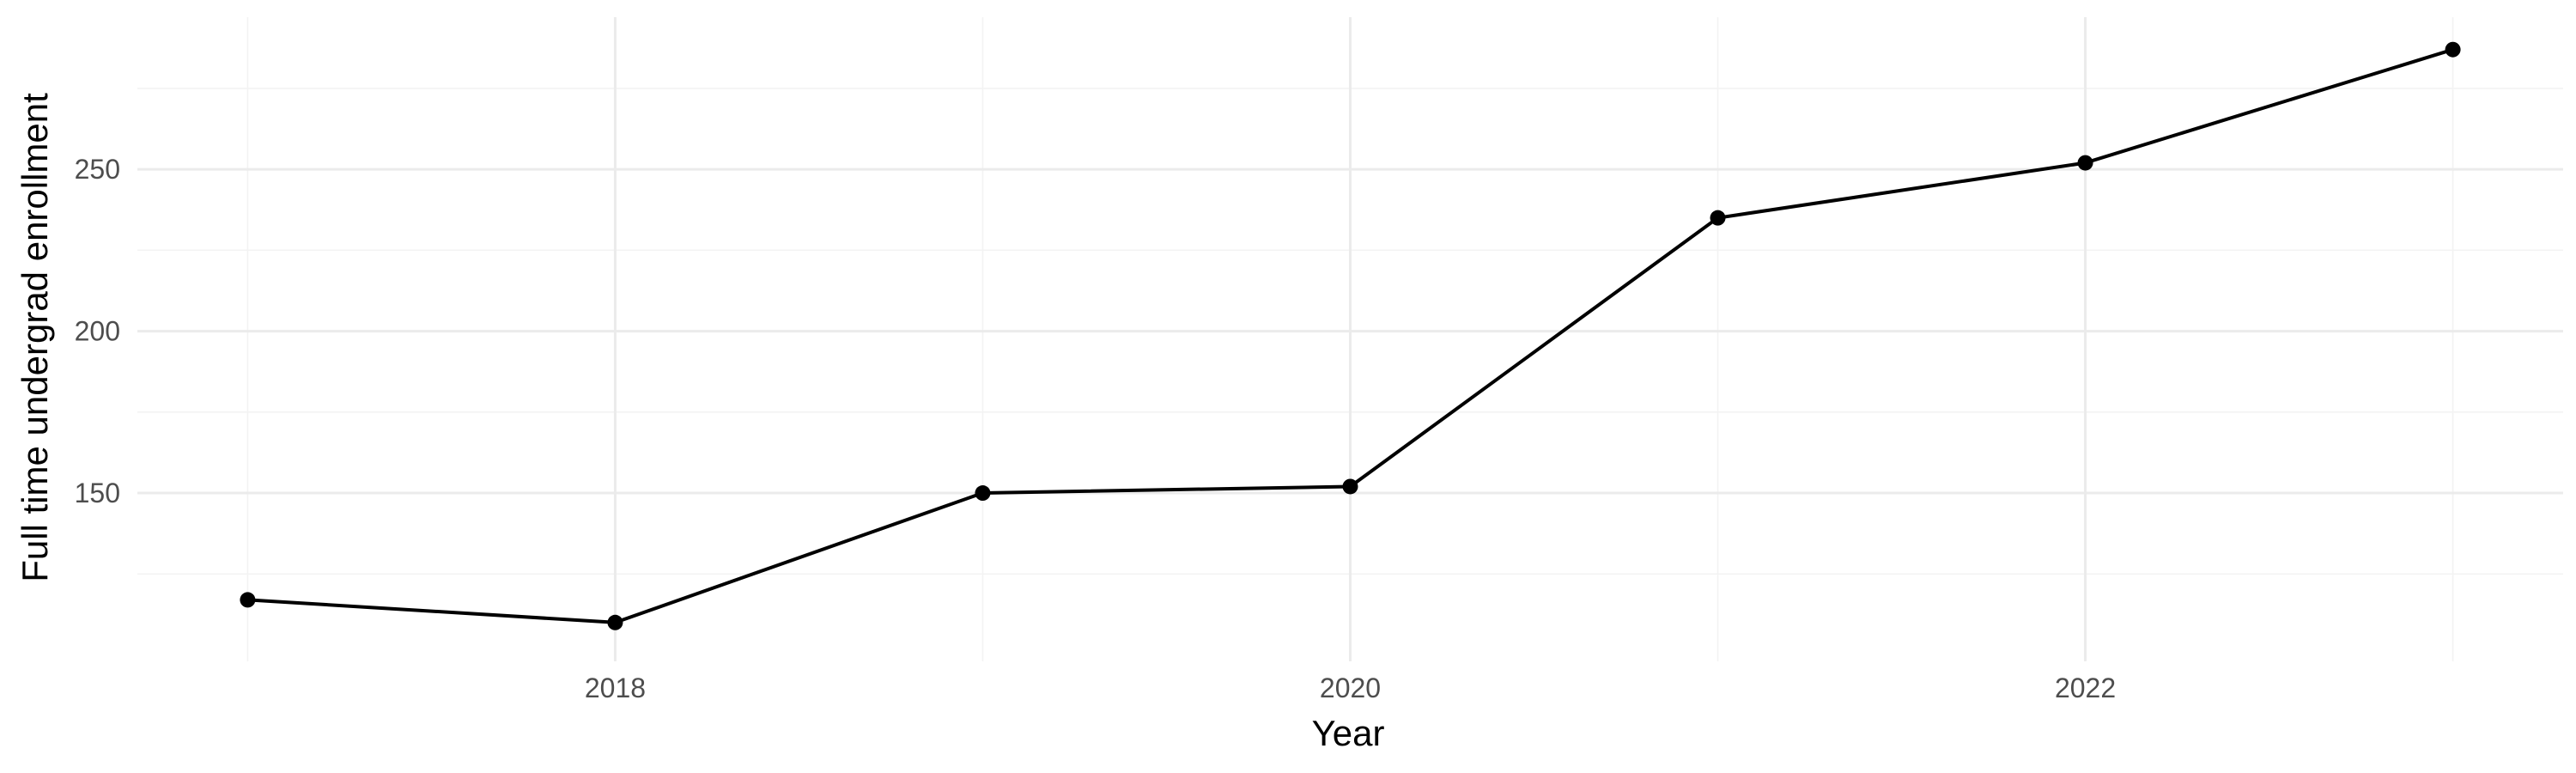 Image resolution: width=2576 pixels, height=773 pixels. I want to click on y-tick-label: 200, so click(98, 331).